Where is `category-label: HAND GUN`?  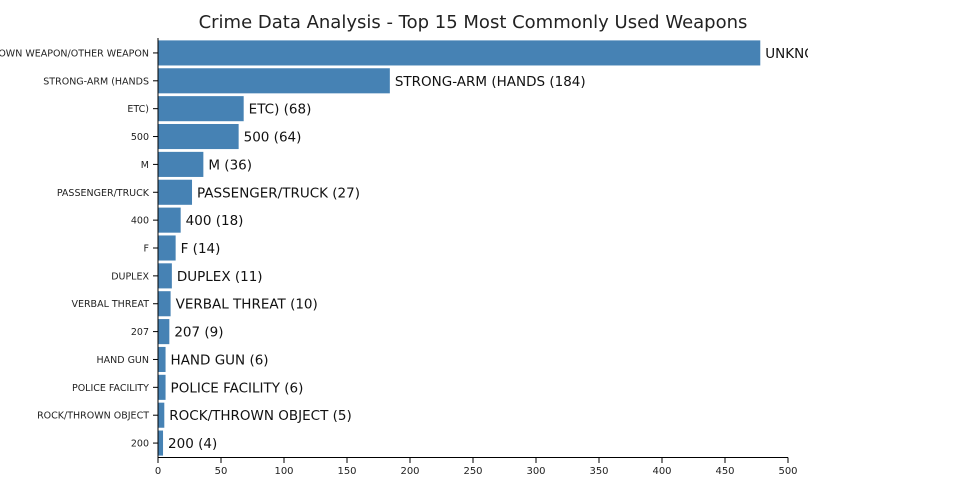 category-label: HAND GUN is located at coordinates (122, 360).